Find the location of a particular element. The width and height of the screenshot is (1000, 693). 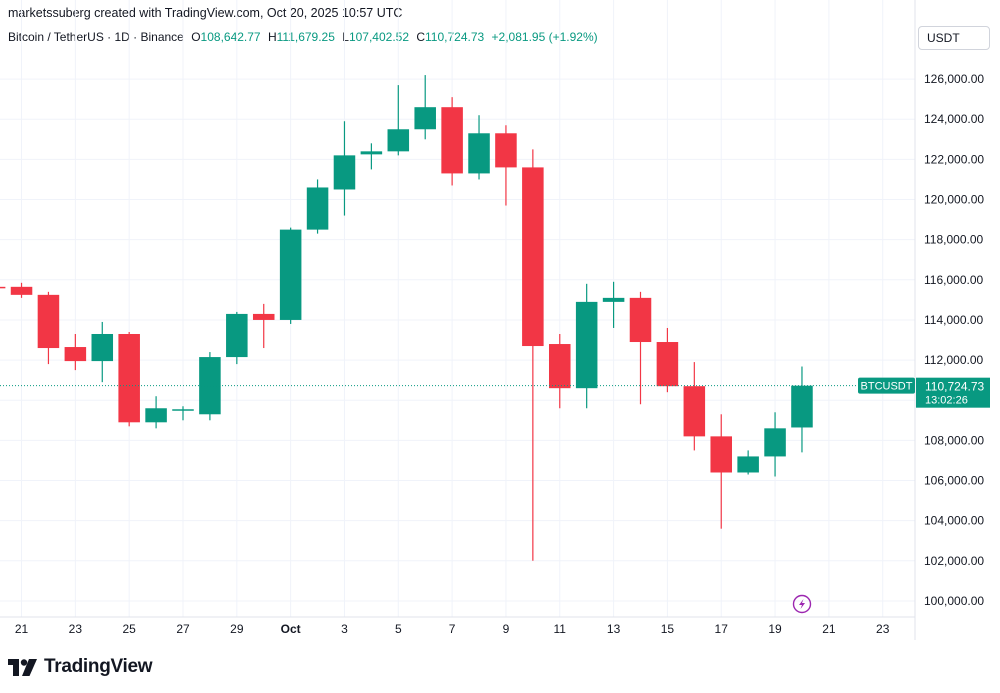

price-tick-label: 100,000.00 is located at coordinates (954, 601).